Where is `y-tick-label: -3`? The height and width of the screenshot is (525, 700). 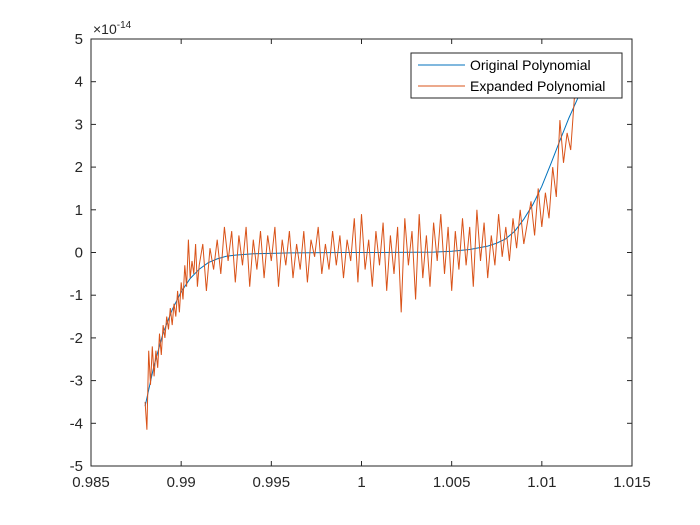
y-tick-label: -3 is located at coordinates (76, 381).